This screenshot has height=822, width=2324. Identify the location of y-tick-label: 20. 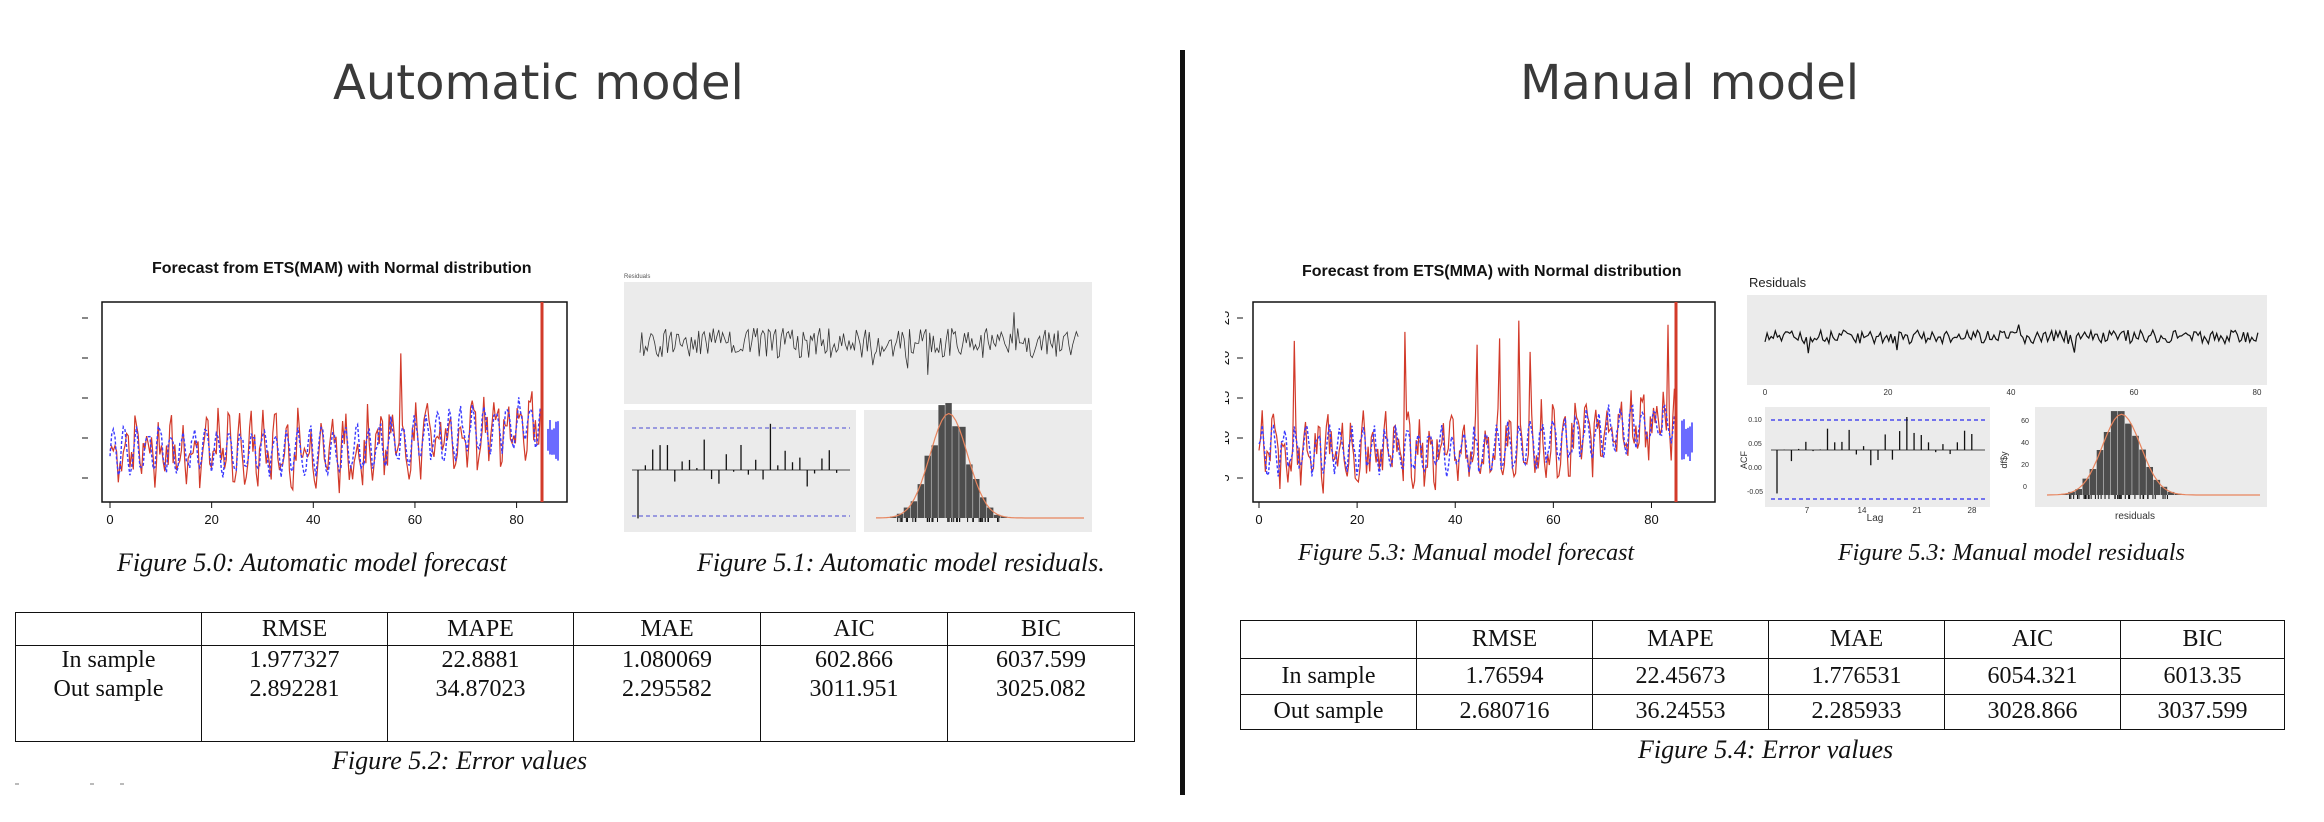
(1228, 358).